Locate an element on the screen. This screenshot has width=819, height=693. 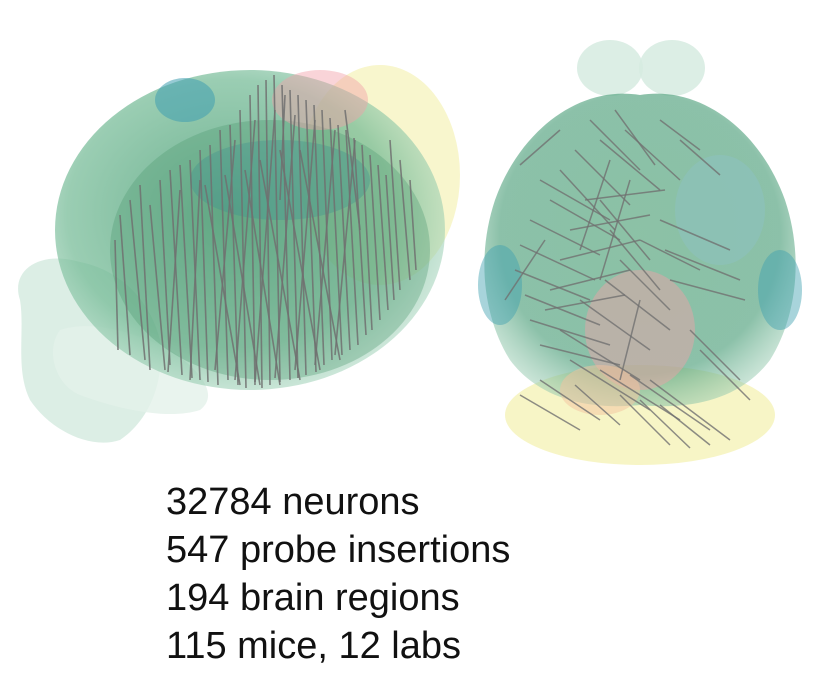
dorsal-right-teal-shape is located at coordinates (720, 210).